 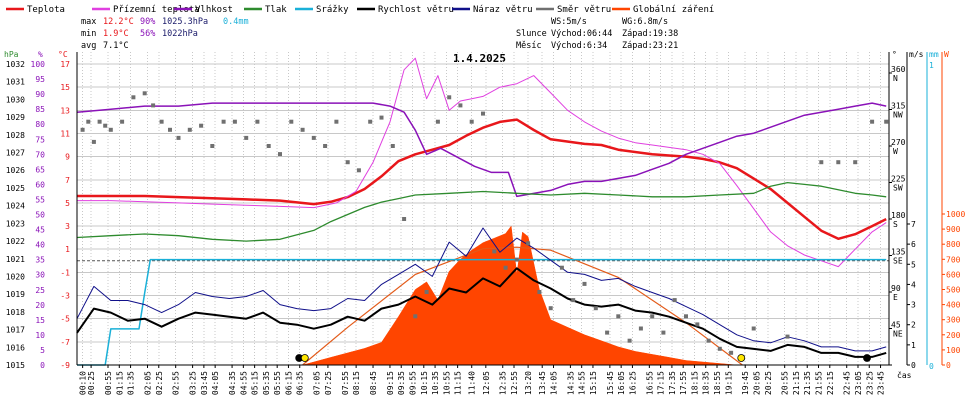 What do you see at coordinates (46, 10) in the screenshot?
I see `legend-label: Teplota` at bounding box center [46, 10].